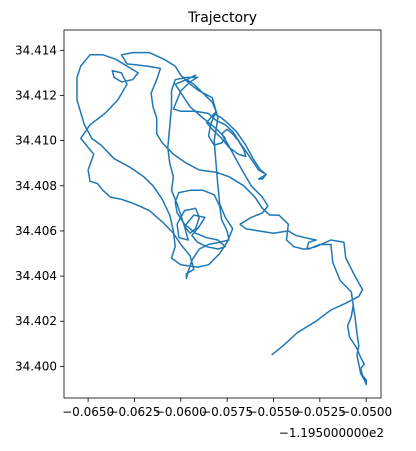 The image size is (416, 451). I want to click on y-tick-label: 34.402, so click(36, 321).